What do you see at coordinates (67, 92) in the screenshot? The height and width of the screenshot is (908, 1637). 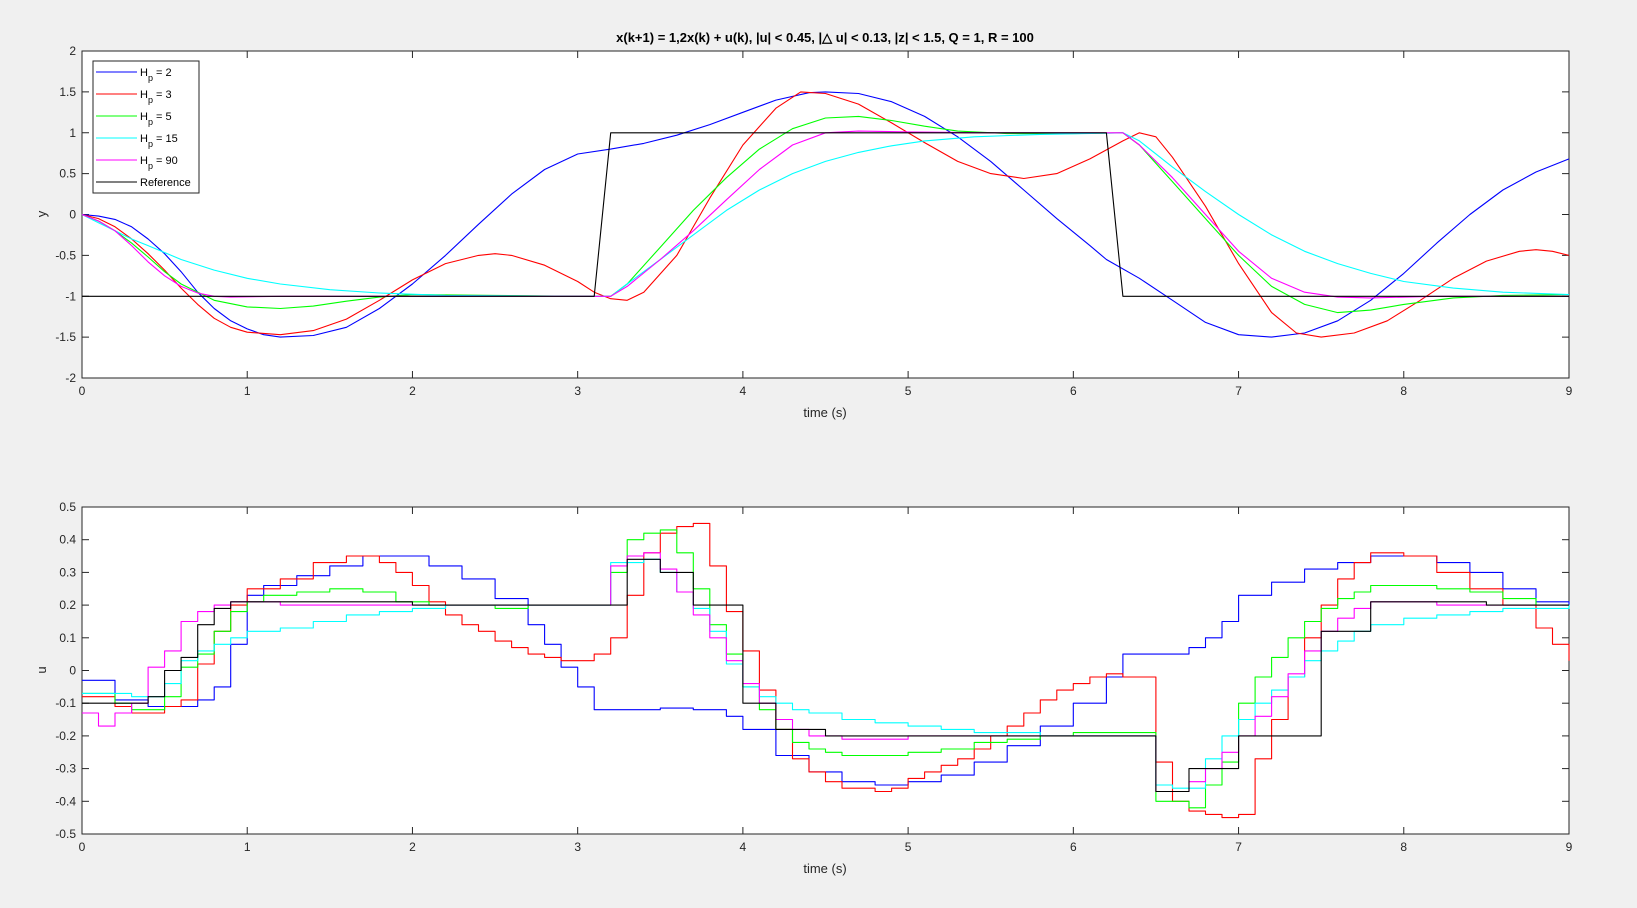 I see `top-y-tick-label: 1.5` at bounding box center [67, 92].